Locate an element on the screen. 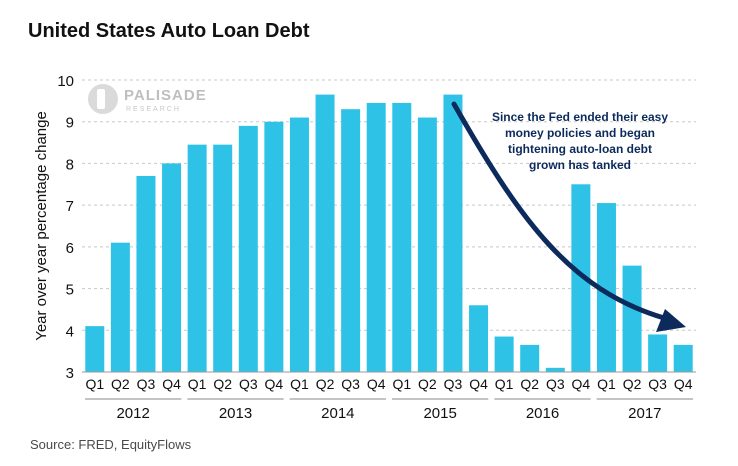 The image size is (738, 466). year-label: 2012 is located at coordinates (132, 413).